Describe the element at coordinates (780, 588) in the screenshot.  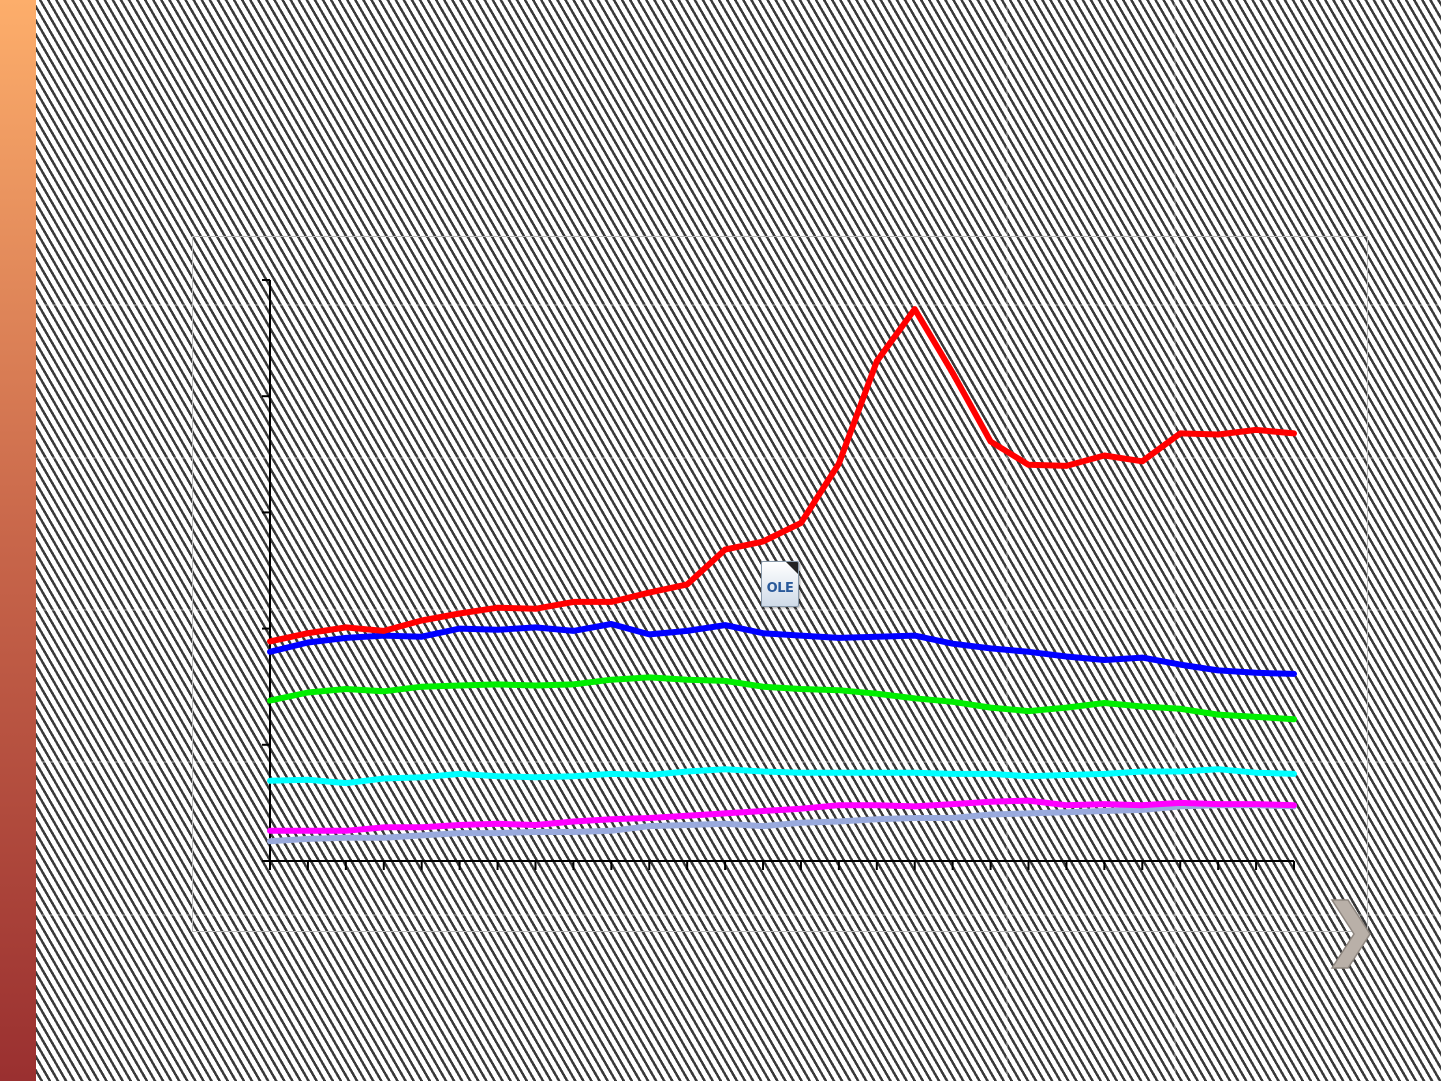
I see `ole-label: OLE` at that location.